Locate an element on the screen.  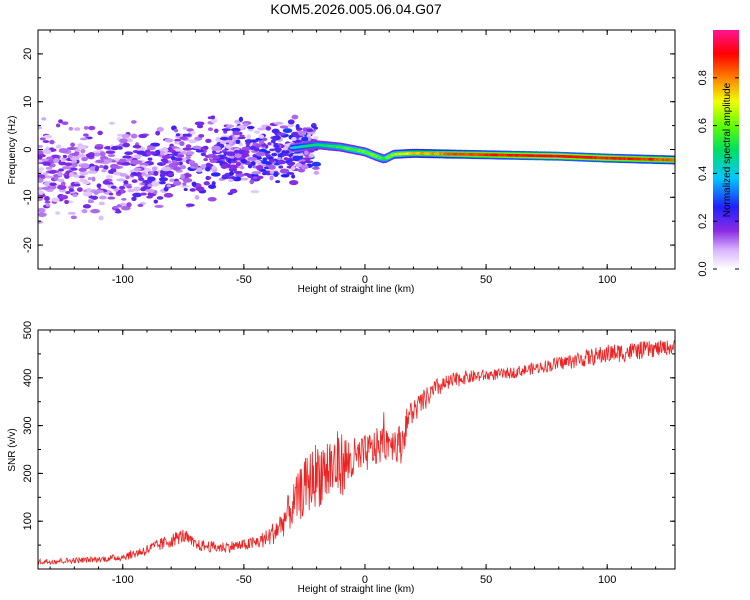
y-tick-label: 400 is located at coordinates (28, 378).